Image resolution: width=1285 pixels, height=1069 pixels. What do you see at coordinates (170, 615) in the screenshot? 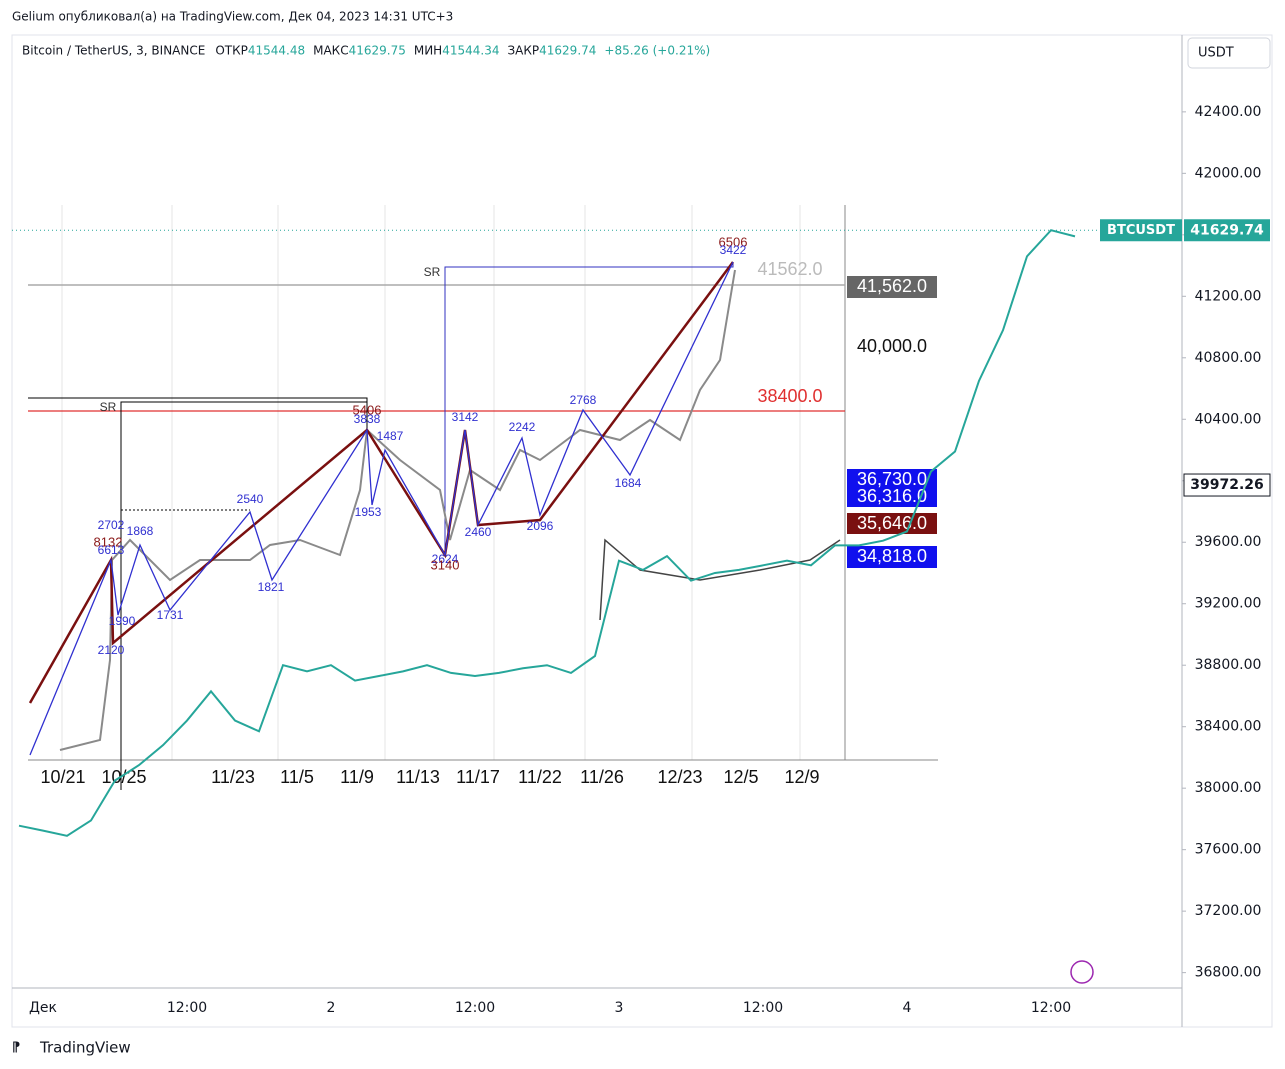
I see `overlay-label: 1731` at bounding box center [170, 615].